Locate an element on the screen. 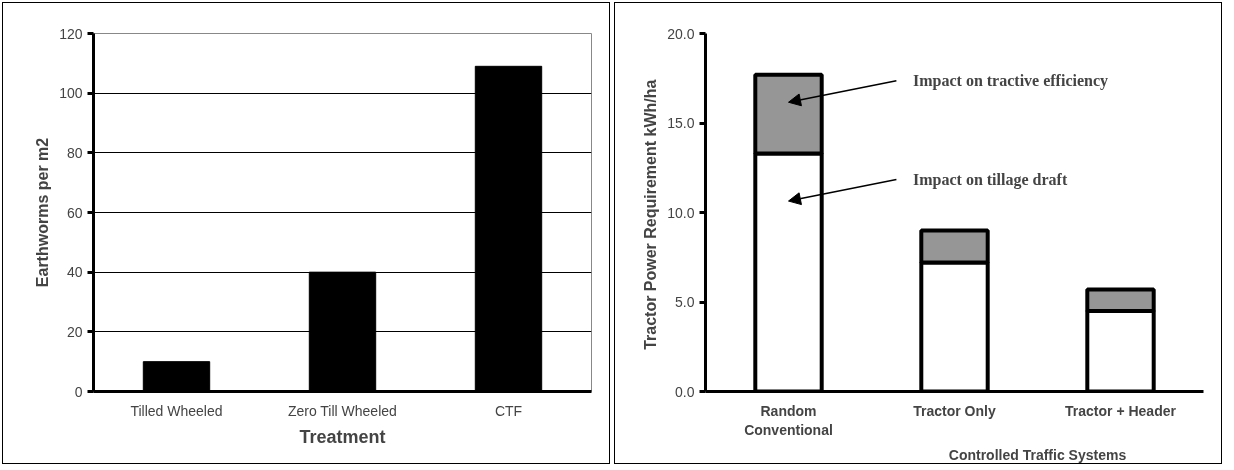 The image size is (1234, 470). y-tick-label: 40 is located at coordinates (74, 272).